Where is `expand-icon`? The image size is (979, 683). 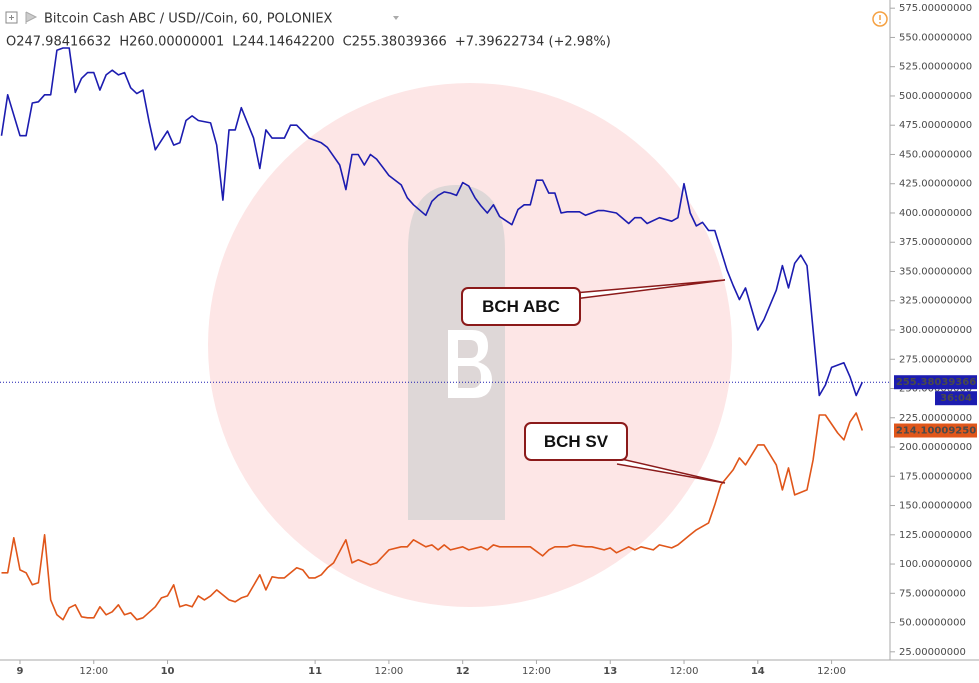 expand-icon is located at coordinates (11, 17).